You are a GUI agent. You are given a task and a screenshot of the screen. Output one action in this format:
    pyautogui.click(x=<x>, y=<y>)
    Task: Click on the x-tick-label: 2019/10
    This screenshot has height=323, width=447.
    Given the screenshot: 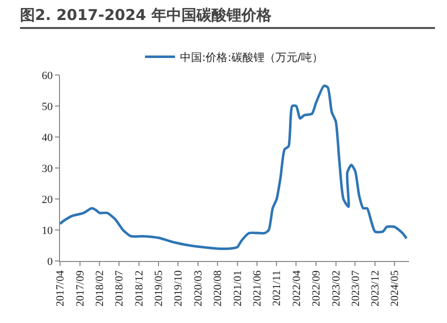 What is the action you would take?
    pyautogui.click(x=178, y=288)
    